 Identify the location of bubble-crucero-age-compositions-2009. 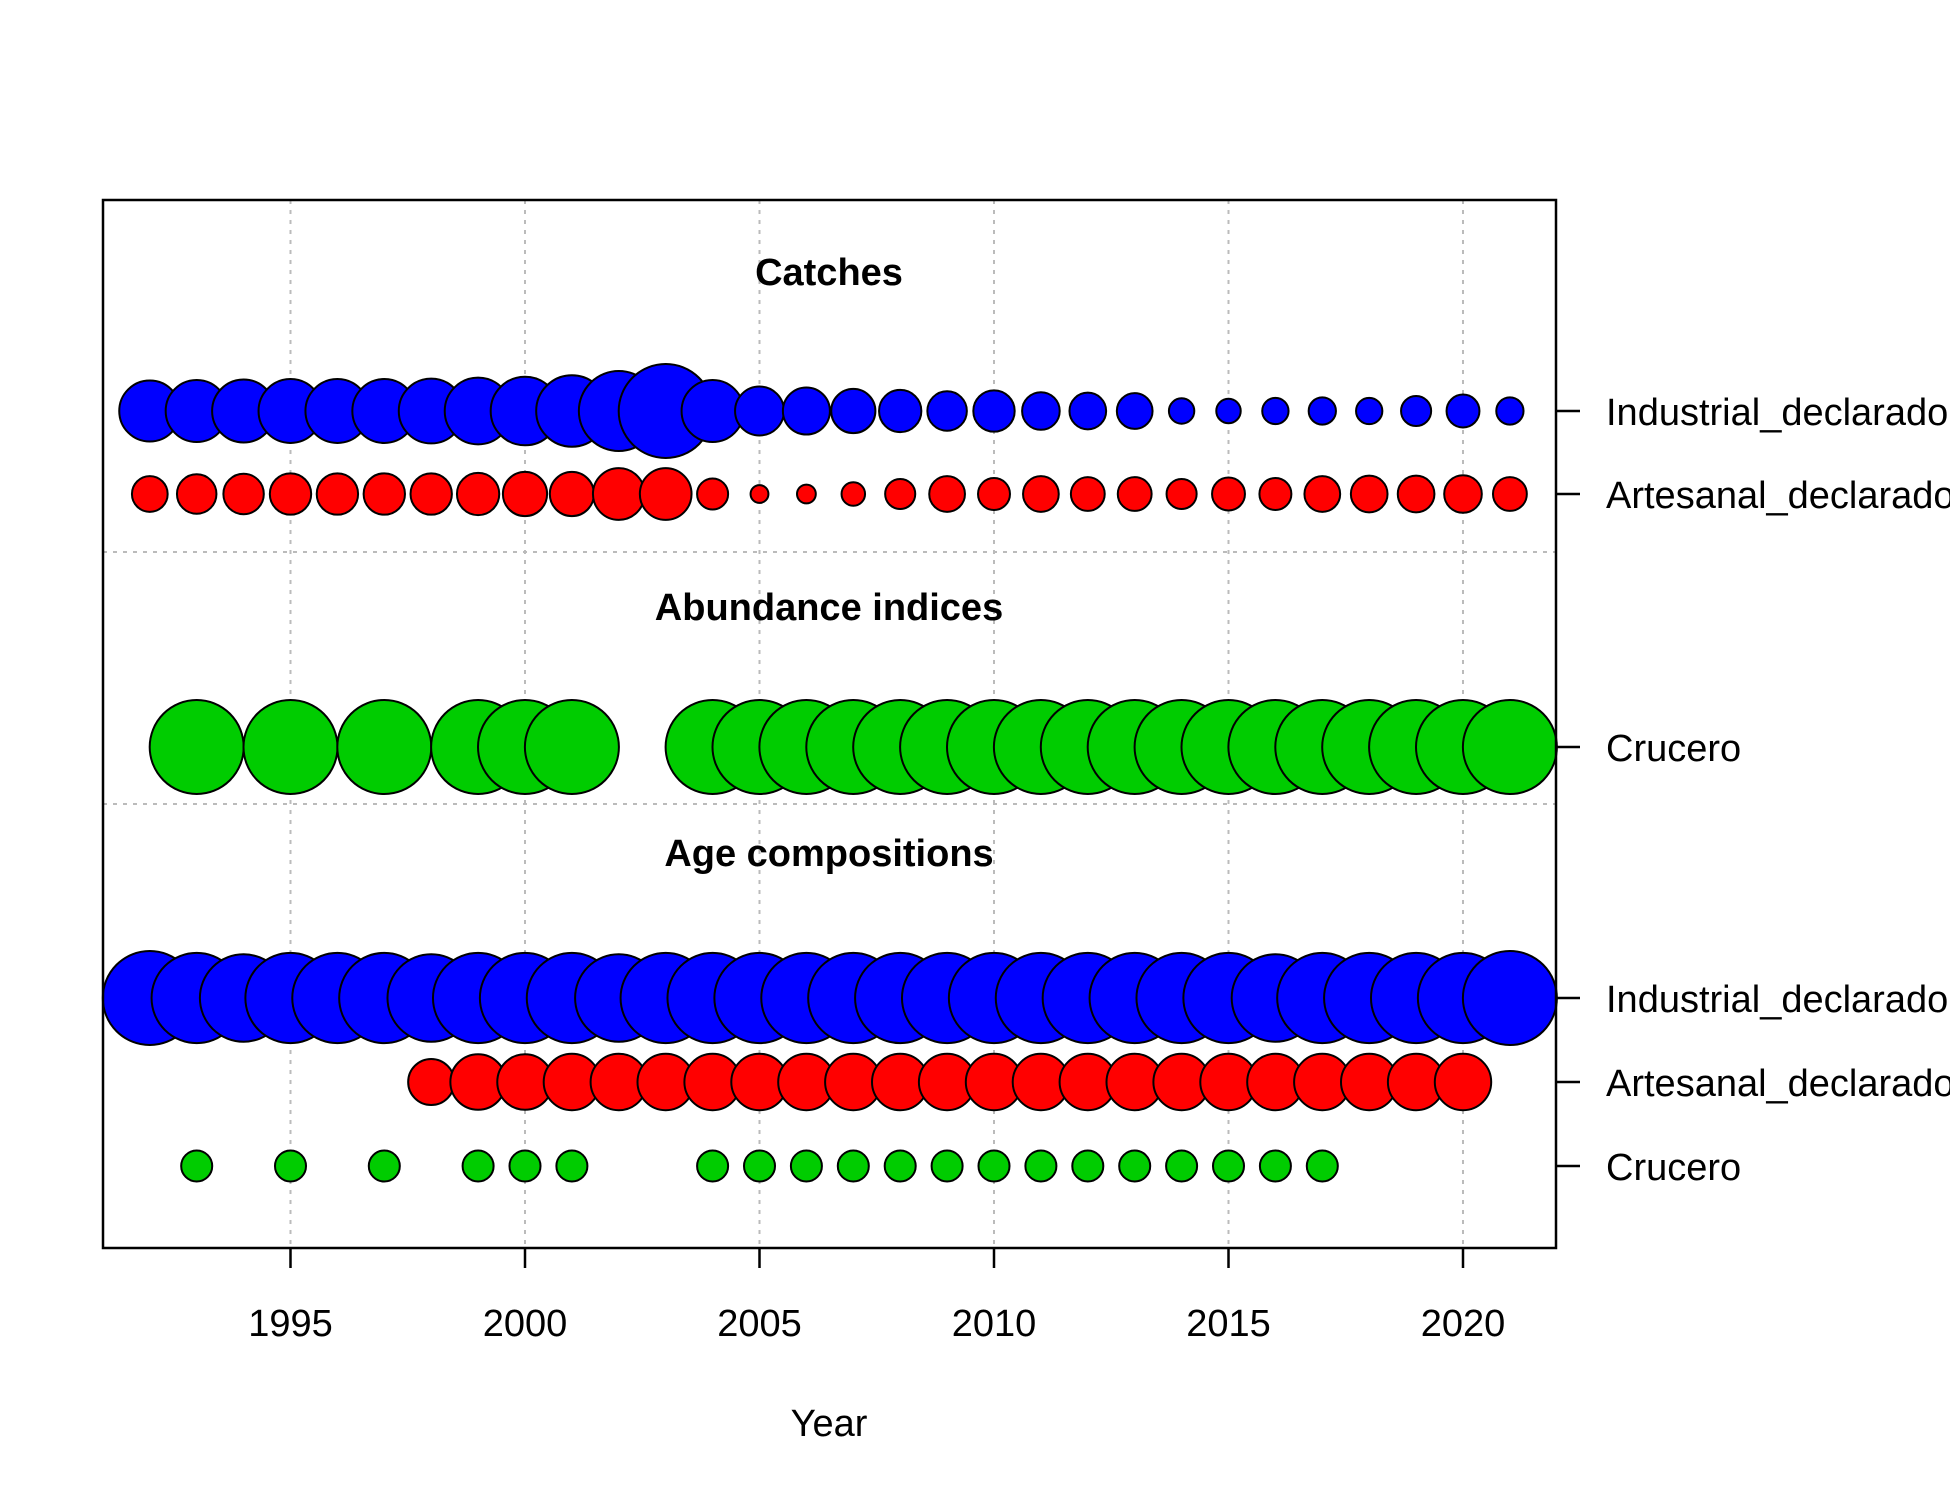
(947, 1165).